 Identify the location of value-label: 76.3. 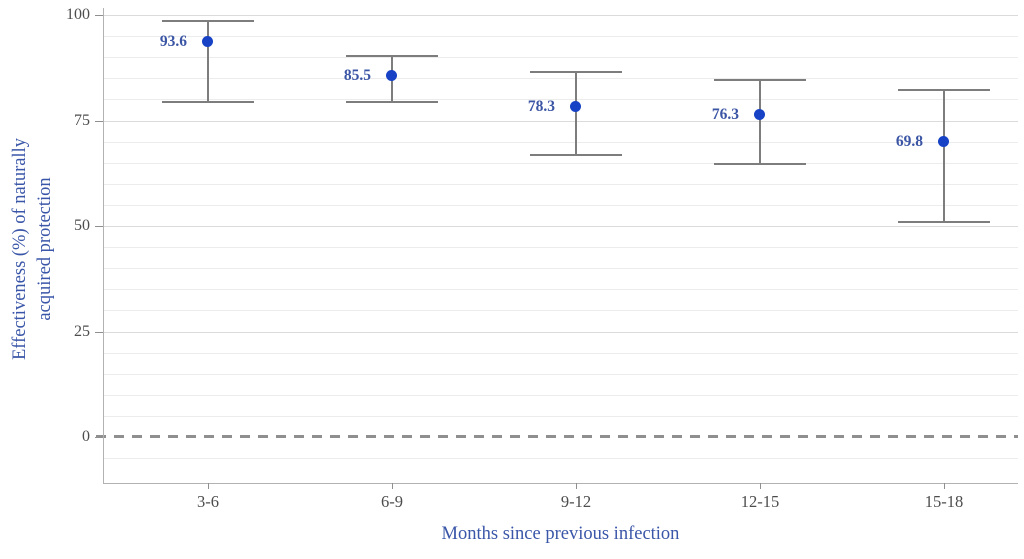
(725, 114).